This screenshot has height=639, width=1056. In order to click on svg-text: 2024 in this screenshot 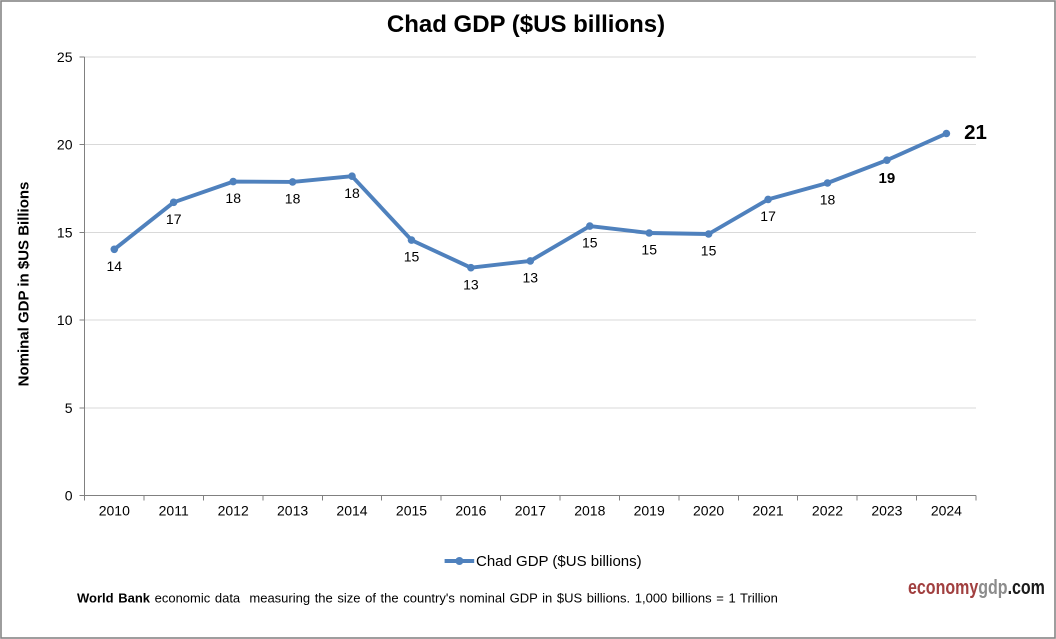, I will do `click(946, 511)`.